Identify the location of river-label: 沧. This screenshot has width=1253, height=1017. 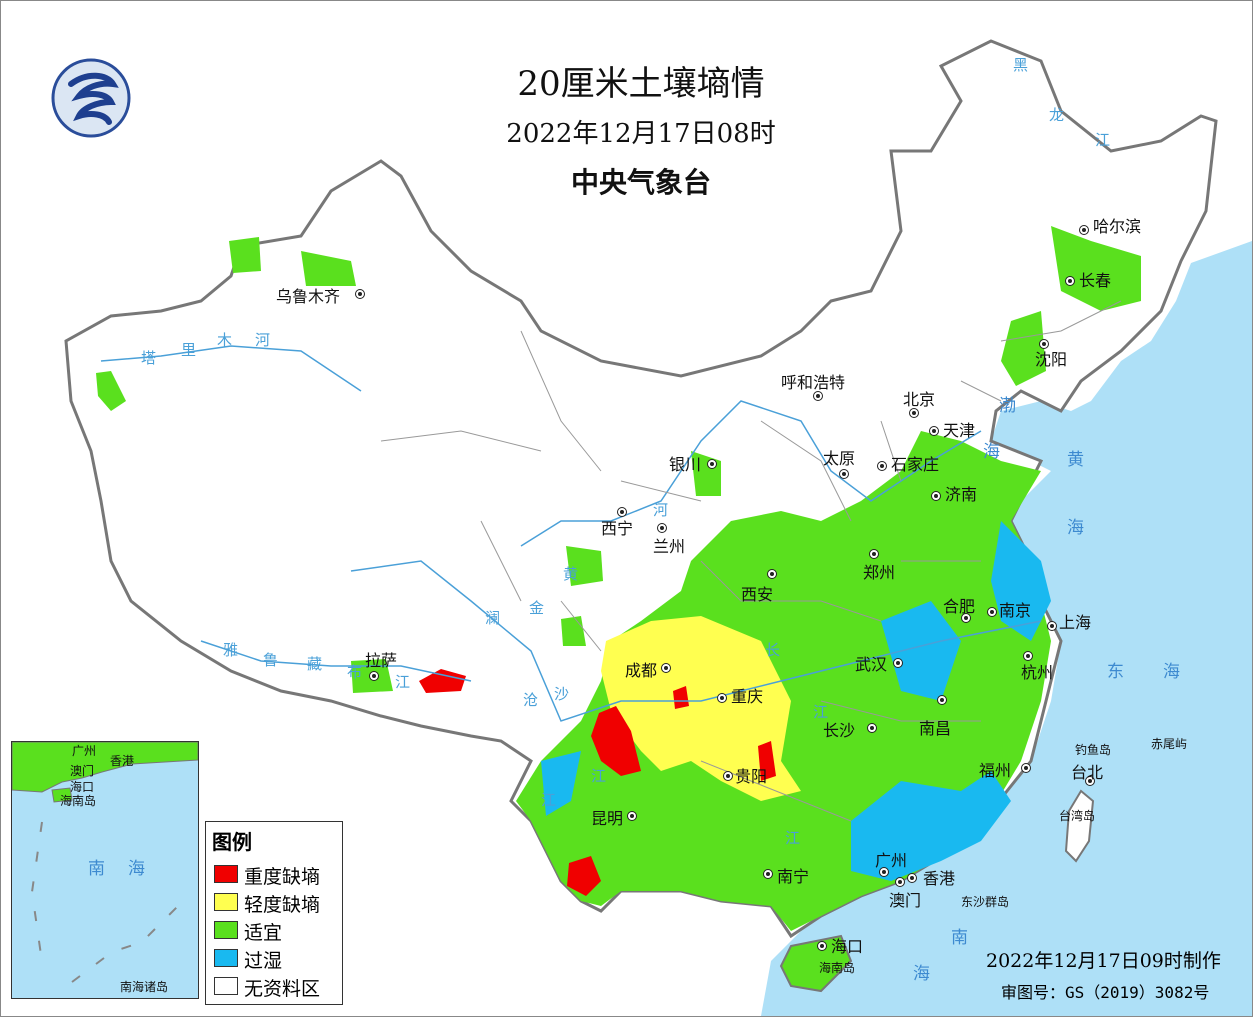
(531, 700).